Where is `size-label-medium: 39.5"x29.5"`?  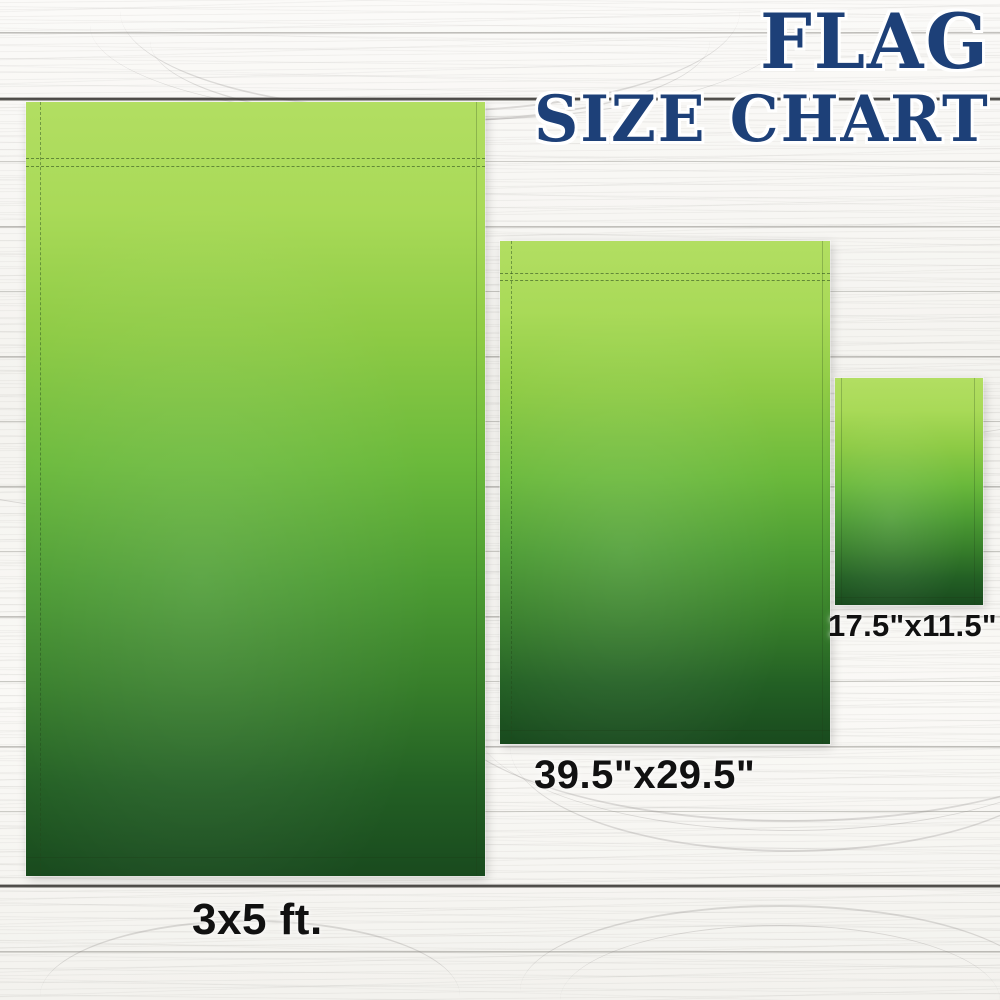
size-label-medium: 39.5"x29.5" is located at coordinates (645, 775).